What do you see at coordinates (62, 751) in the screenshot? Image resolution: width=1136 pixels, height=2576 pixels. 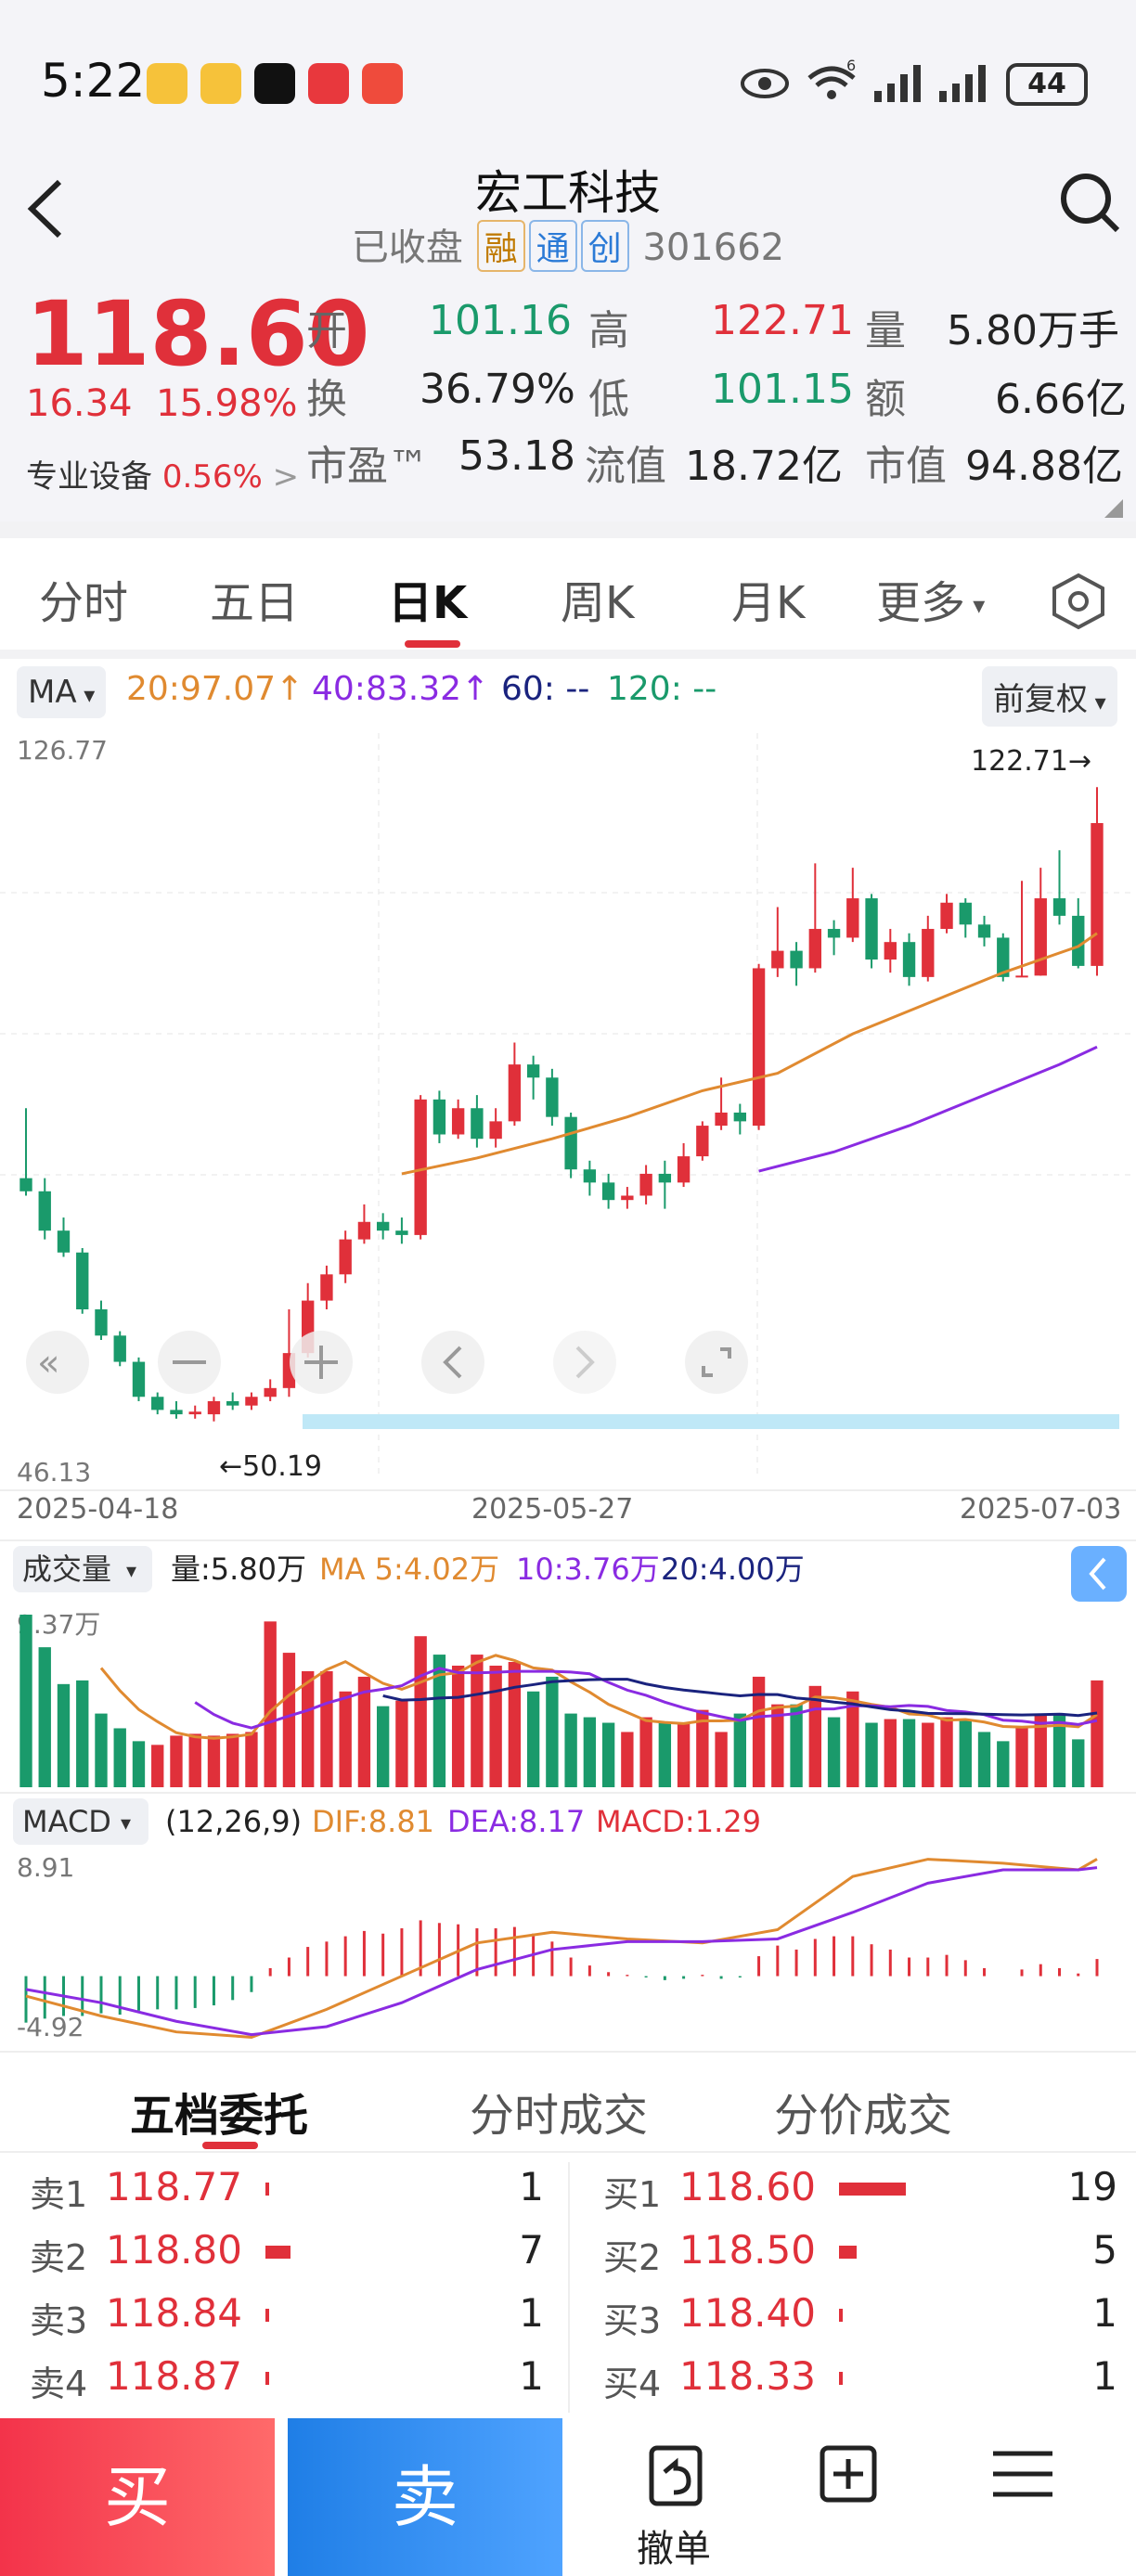 I see `y-max-label: 126.77` at bounding box center [62, 751].